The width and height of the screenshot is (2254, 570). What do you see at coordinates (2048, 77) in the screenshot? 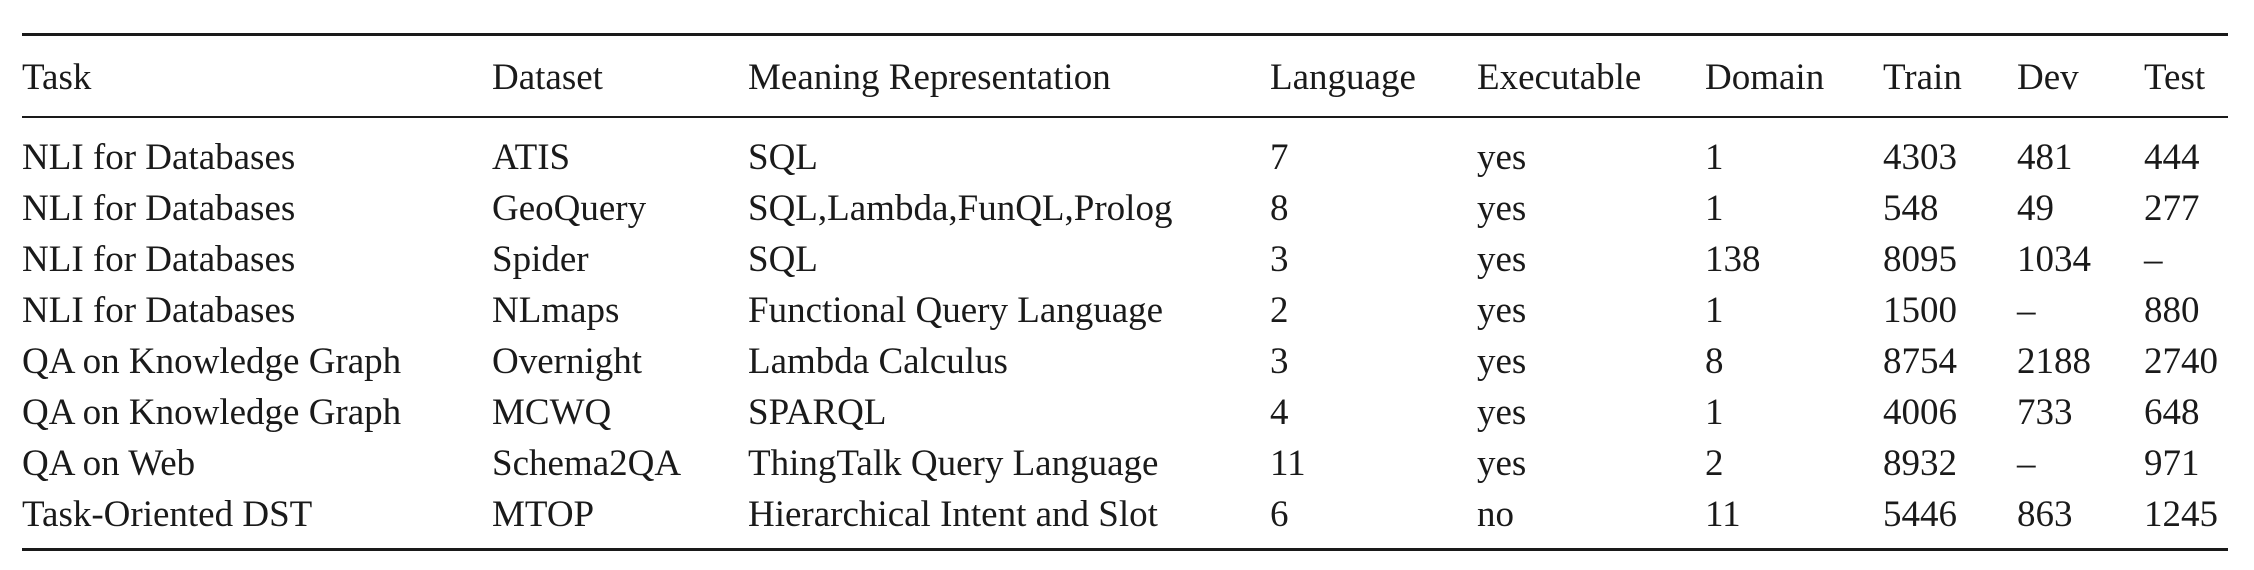
I see `header-dev: Dev` at bounding box center [2048, 77].